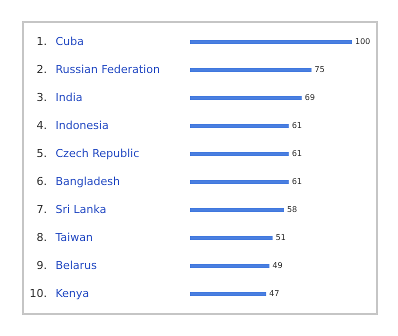  Describe the element at coordinates (82, 125) in the screenshot. I see `y-tick-label: Indonesia` at that location.